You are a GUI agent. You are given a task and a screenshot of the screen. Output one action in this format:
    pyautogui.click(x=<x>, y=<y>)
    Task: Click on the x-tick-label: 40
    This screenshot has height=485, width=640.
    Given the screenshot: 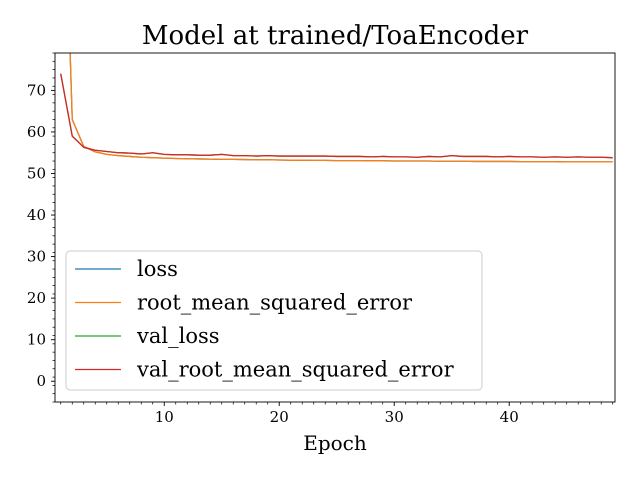 What is the action you would take?
    pyautogui.click(x=509, y=417)
    